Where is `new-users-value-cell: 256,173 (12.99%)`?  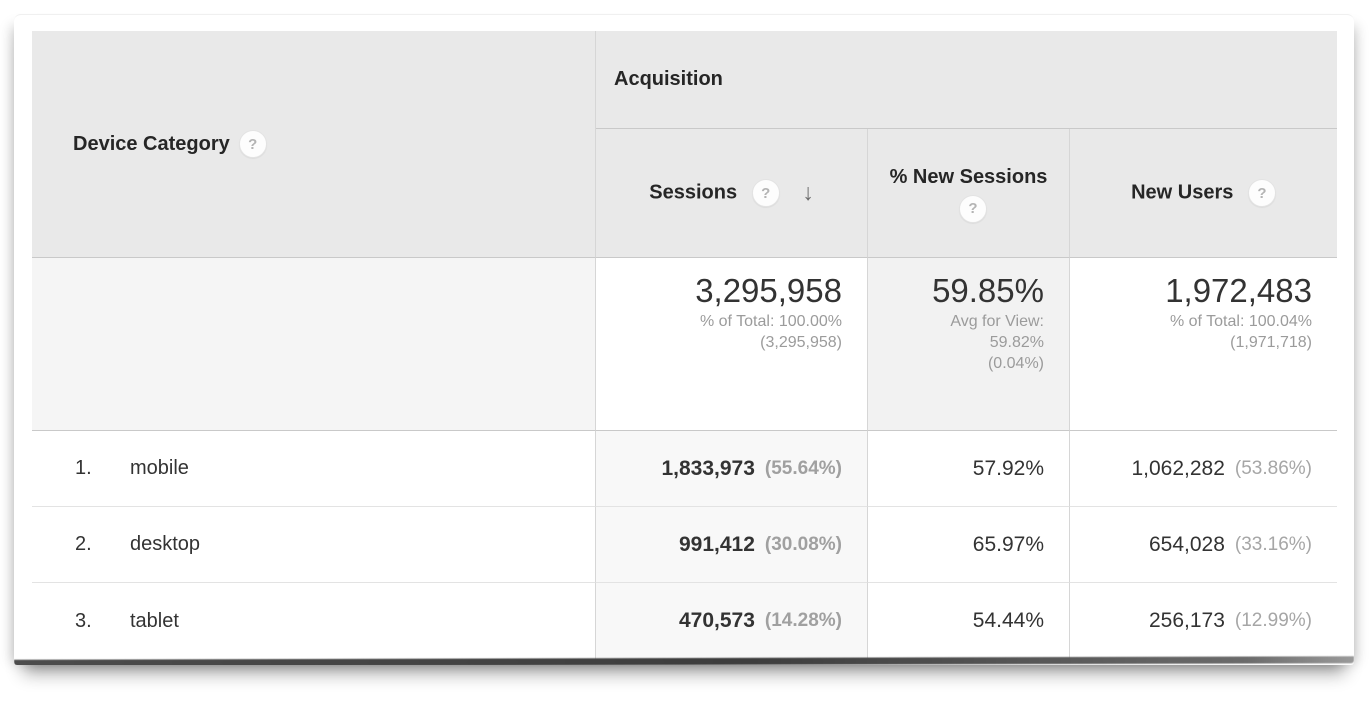
new-users-value-cell: 256,173 (12.99%) is located at coordinates (1203, 621).